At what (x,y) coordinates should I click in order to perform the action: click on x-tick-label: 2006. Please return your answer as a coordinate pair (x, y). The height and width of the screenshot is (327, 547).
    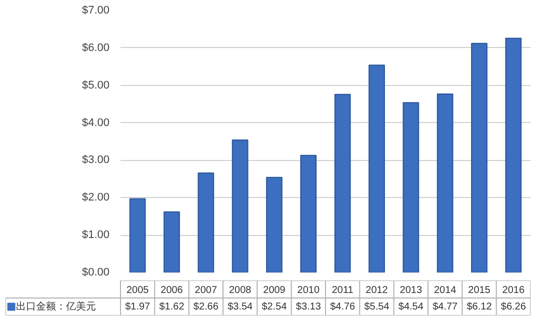
    Looking at the image, I should click on (172, 290).